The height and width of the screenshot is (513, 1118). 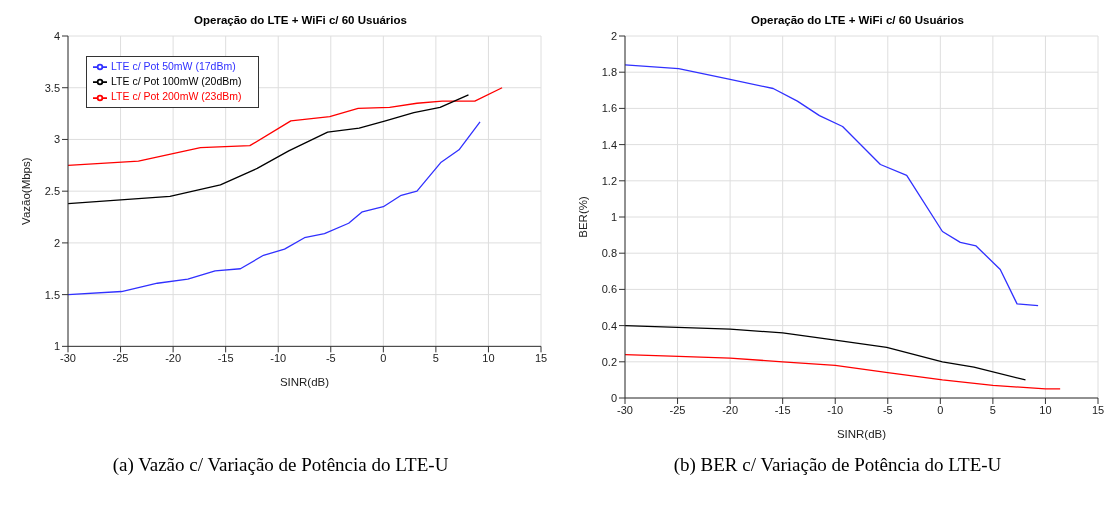 What do you see at coordinates (609, 361) in the screenshot?
I see `y-tick-label: 0.2` at bounding box center [609, 361].